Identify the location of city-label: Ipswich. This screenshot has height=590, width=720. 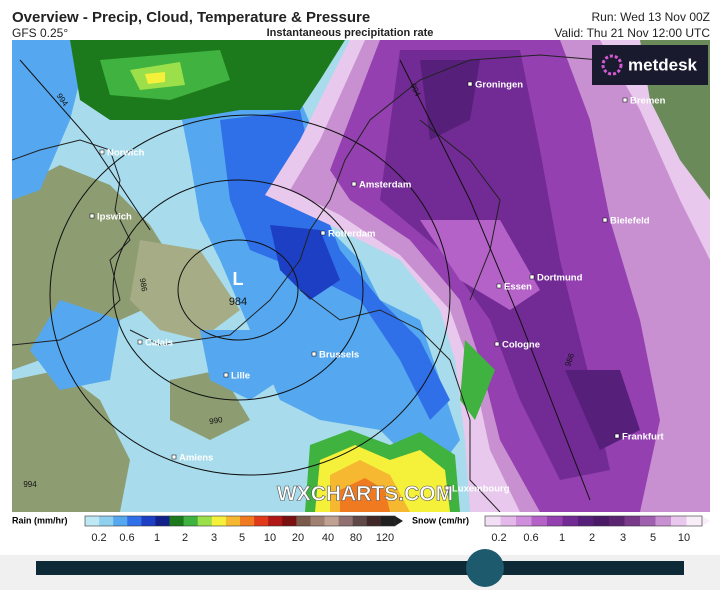
(114, 217).